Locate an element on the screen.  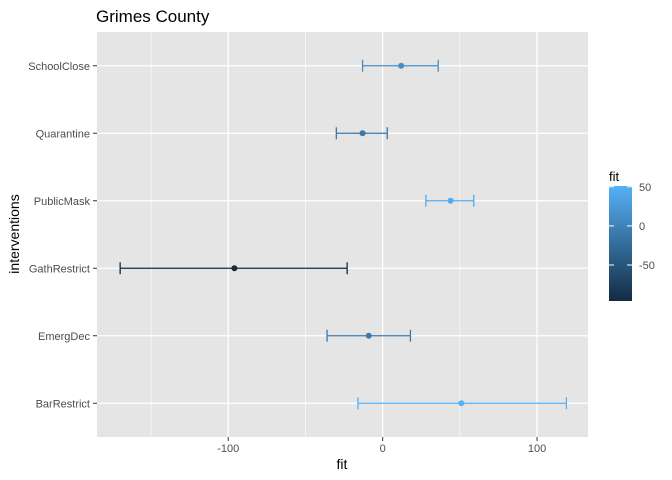
legend-tick-label: -50 is located at coordinates (647, 266).